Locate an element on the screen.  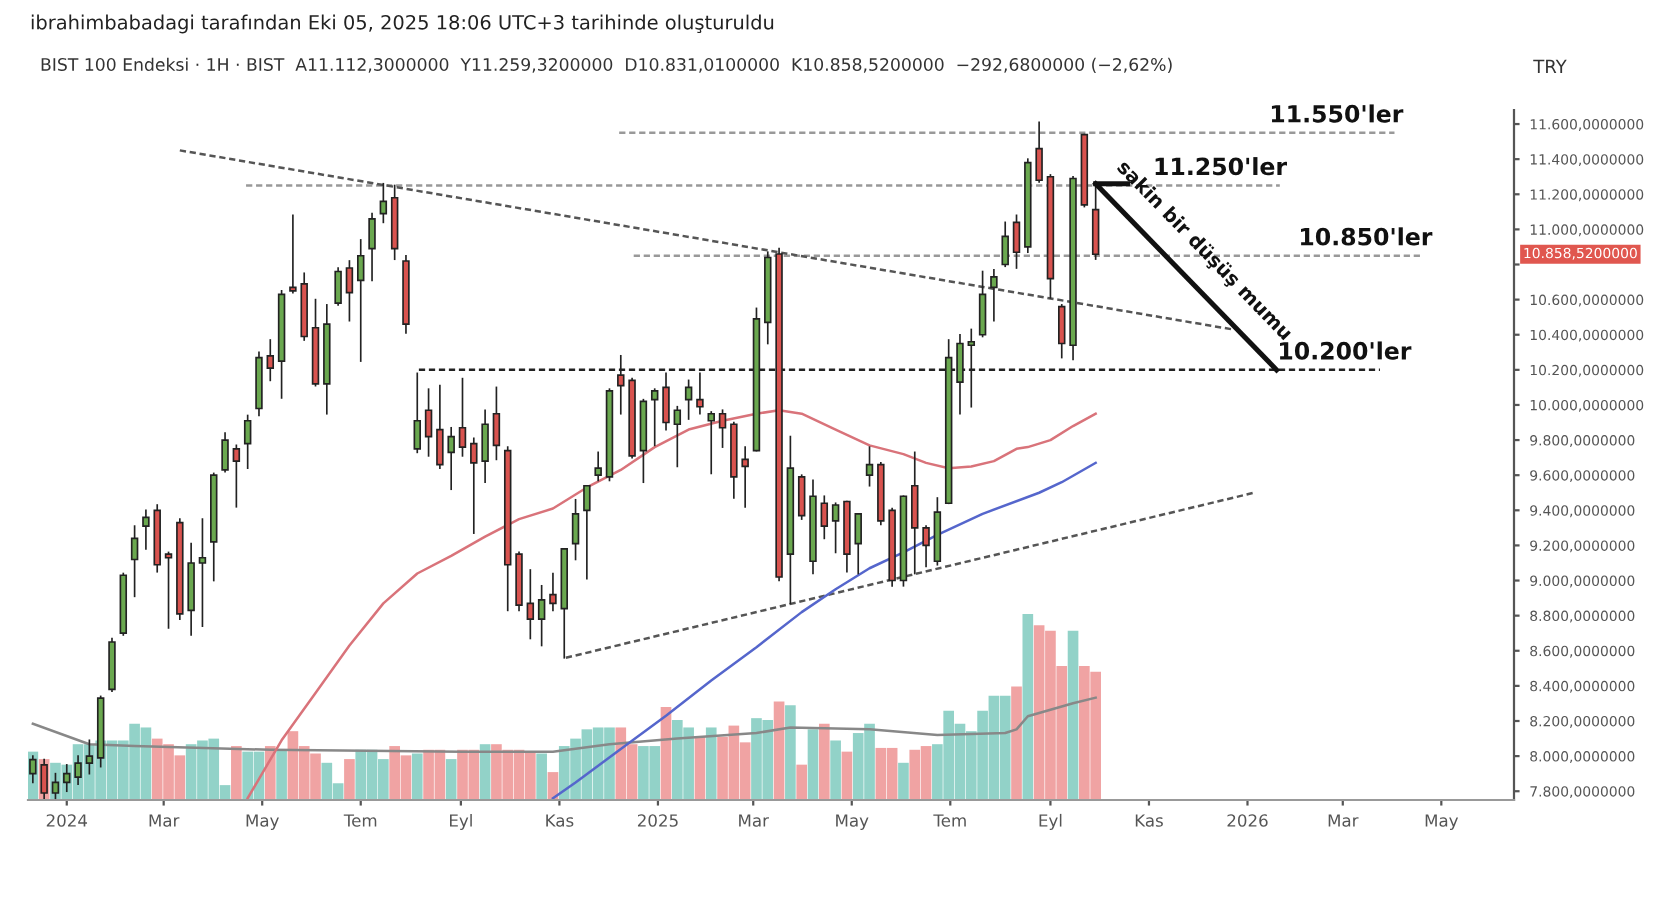
text: TRY is located at coordinates (1550, 66).